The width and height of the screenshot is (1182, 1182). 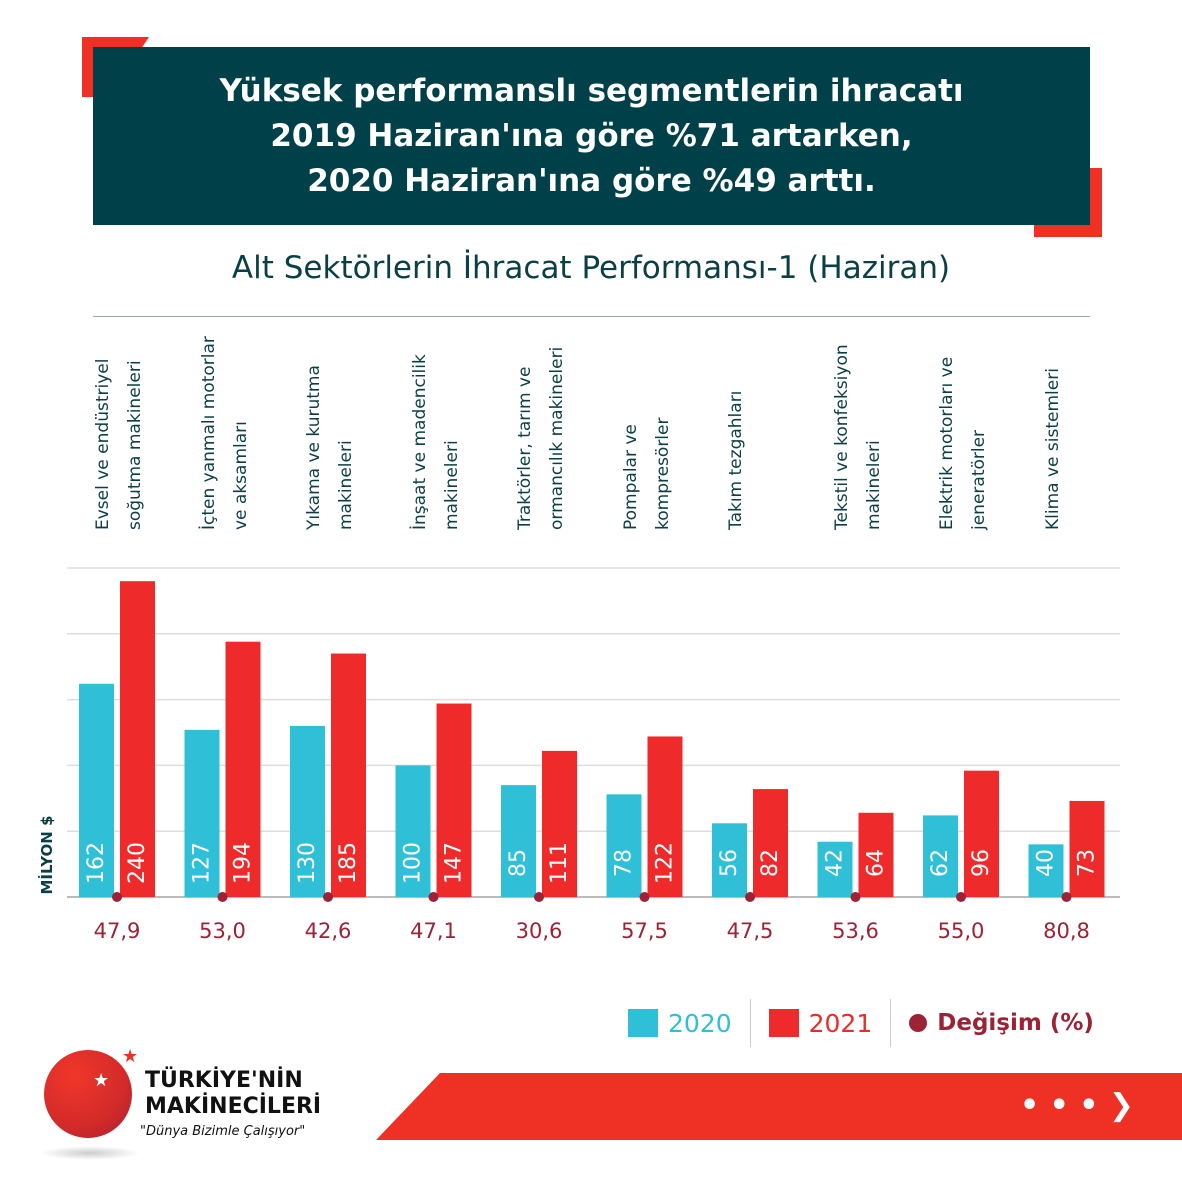 I want to click on legend-label-2020: 2020, so click(x=700, y=1023).